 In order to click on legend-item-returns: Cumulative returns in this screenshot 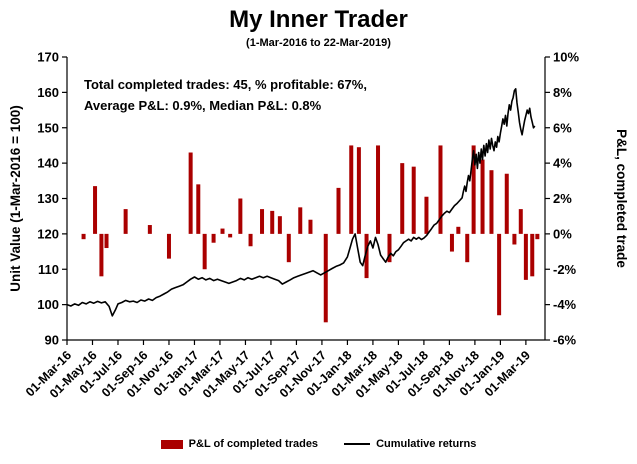, I will do `click(410, 444)`.